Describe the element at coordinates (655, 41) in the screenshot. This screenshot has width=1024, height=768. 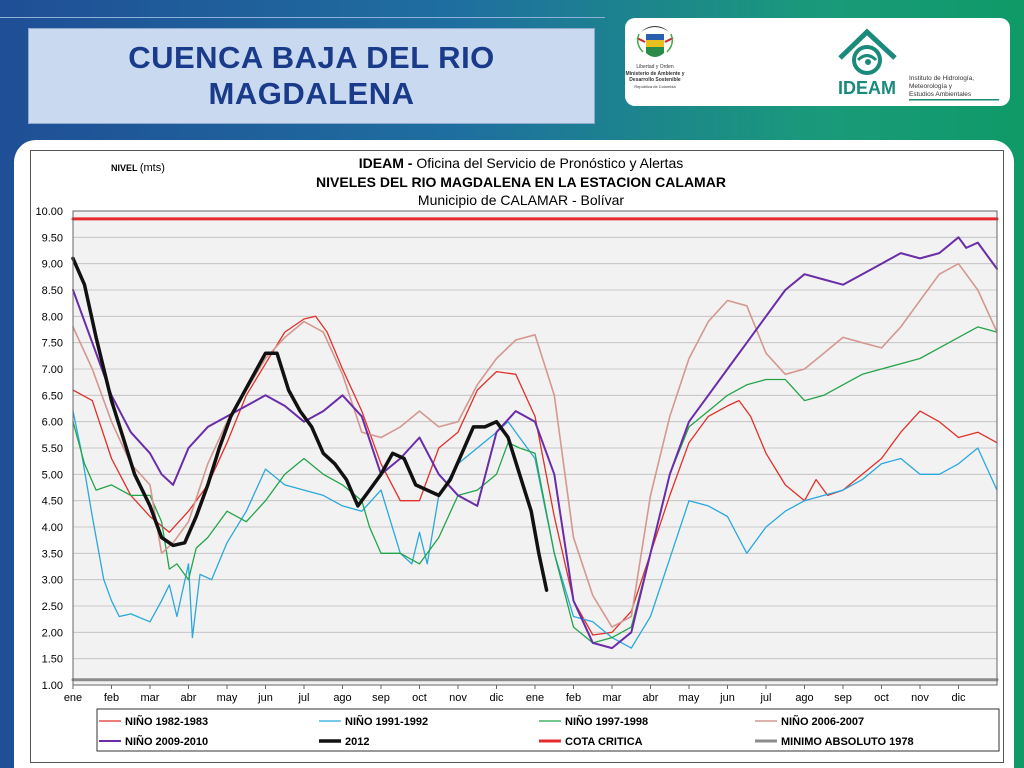
I see `coat-of-arms-icon` at that location.